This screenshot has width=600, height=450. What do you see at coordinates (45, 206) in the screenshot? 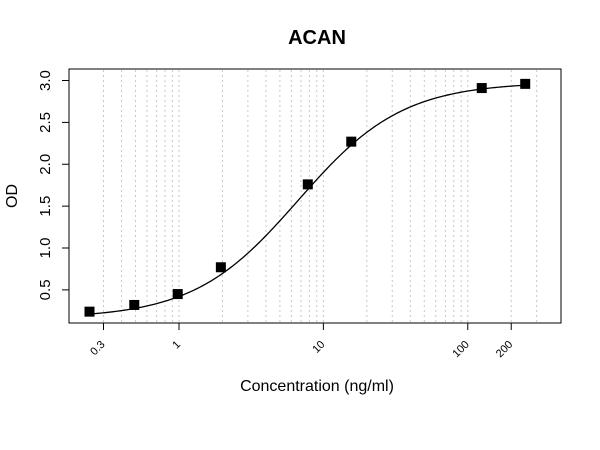
I see `y-tick-label: 1.5` at bounding box center [45, 206].